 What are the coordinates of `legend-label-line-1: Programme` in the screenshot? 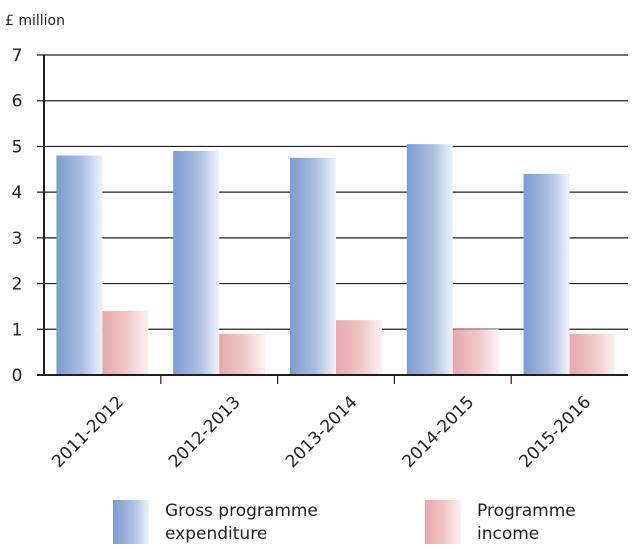 It's located at (526, 511).